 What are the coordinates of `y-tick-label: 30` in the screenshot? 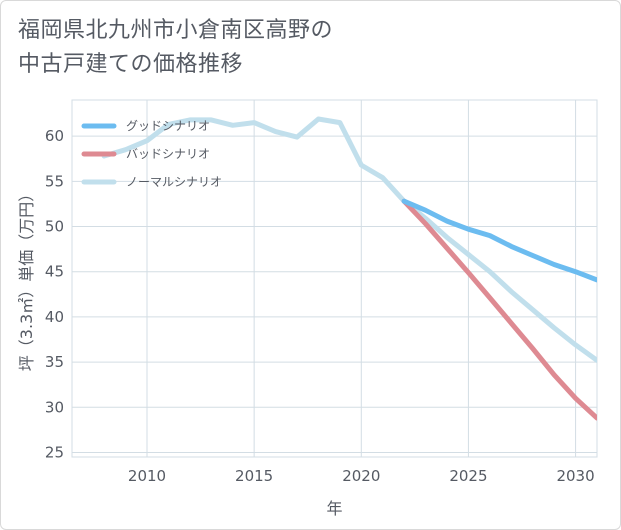 It's located at (54, 407).